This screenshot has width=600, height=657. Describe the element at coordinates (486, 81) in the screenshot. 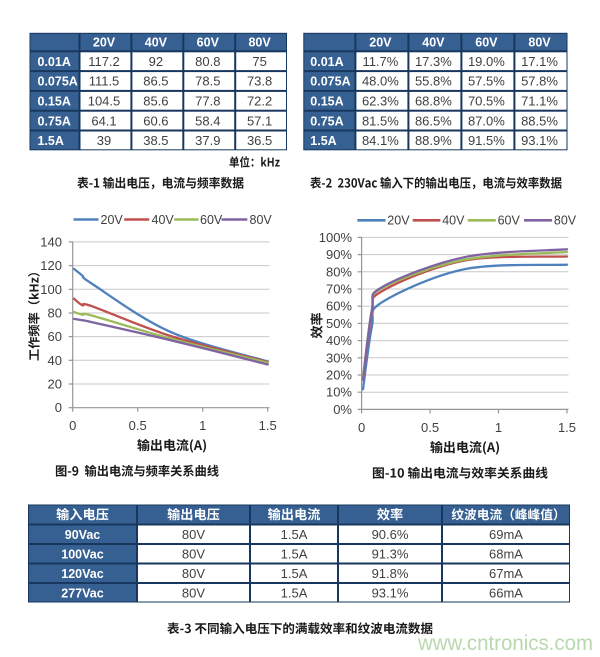

I see `svg-text: 57.5%` at that location.